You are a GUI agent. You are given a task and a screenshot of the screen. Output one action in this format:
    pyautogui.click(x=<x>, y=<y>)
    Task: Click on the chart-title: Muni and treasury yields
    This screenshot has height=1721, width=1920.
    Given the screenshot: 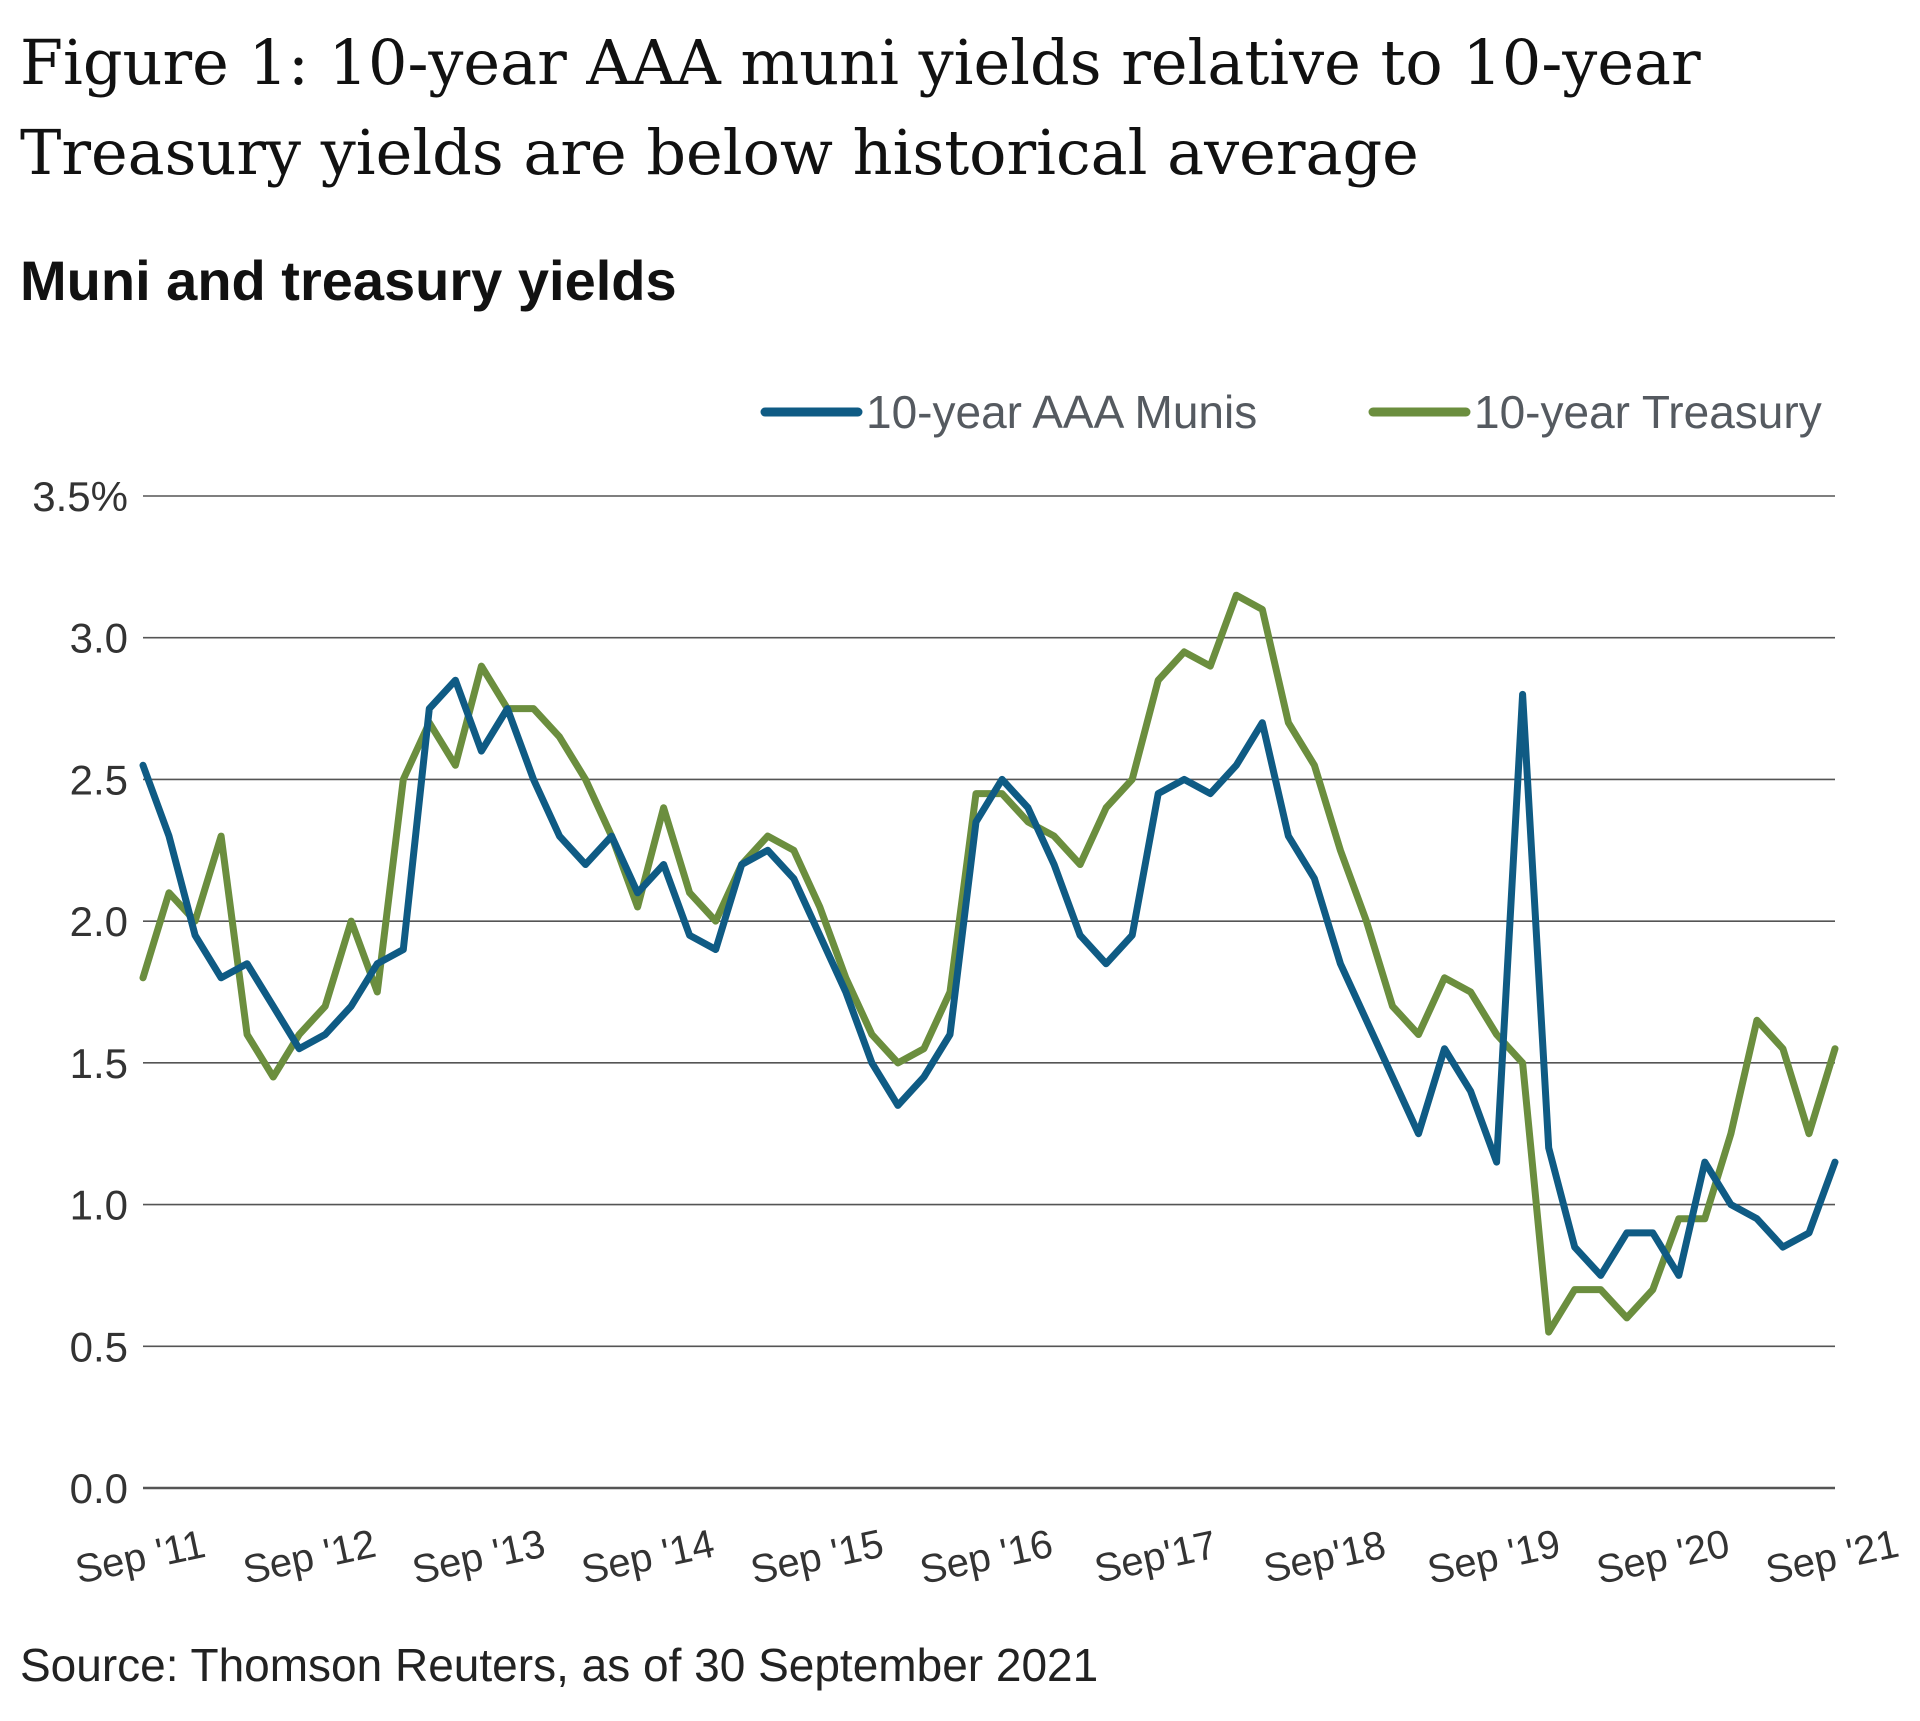 What is the action you would take?
    pyautogui.click(x=348, y=280)
    